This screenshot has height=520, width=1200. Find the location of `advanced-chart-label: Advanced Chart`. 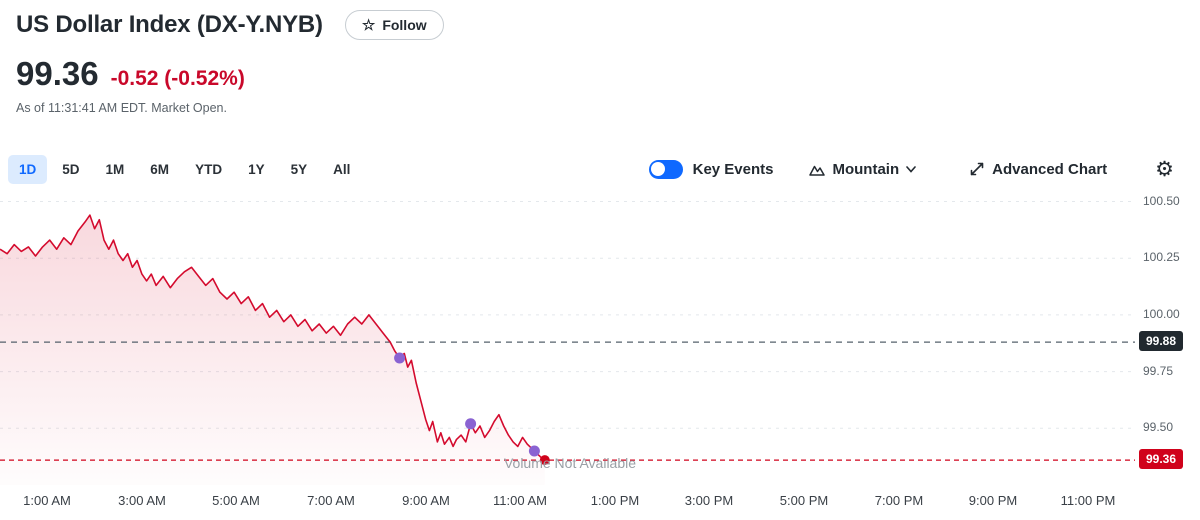

advanced-chart-label: Advanced Chart is located at coordinates (1050, 169).